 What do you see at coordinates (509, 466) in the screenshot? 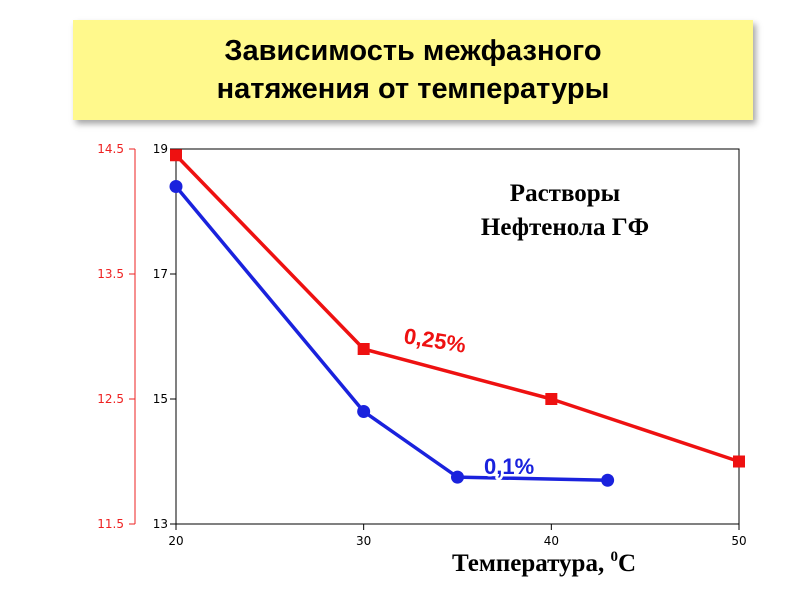
I see `series-label-0-1: 0,1%` at bounding box center [509, 466].